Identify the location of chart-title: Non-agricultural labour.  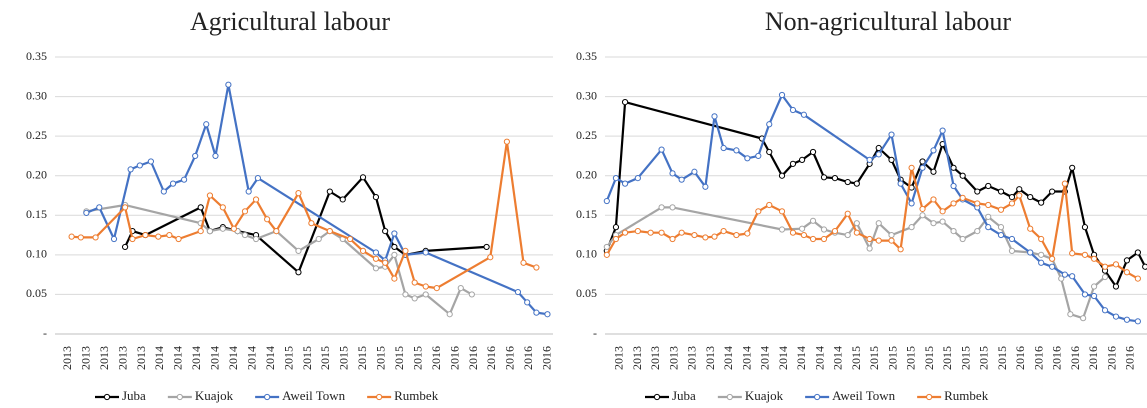
(888, 21).